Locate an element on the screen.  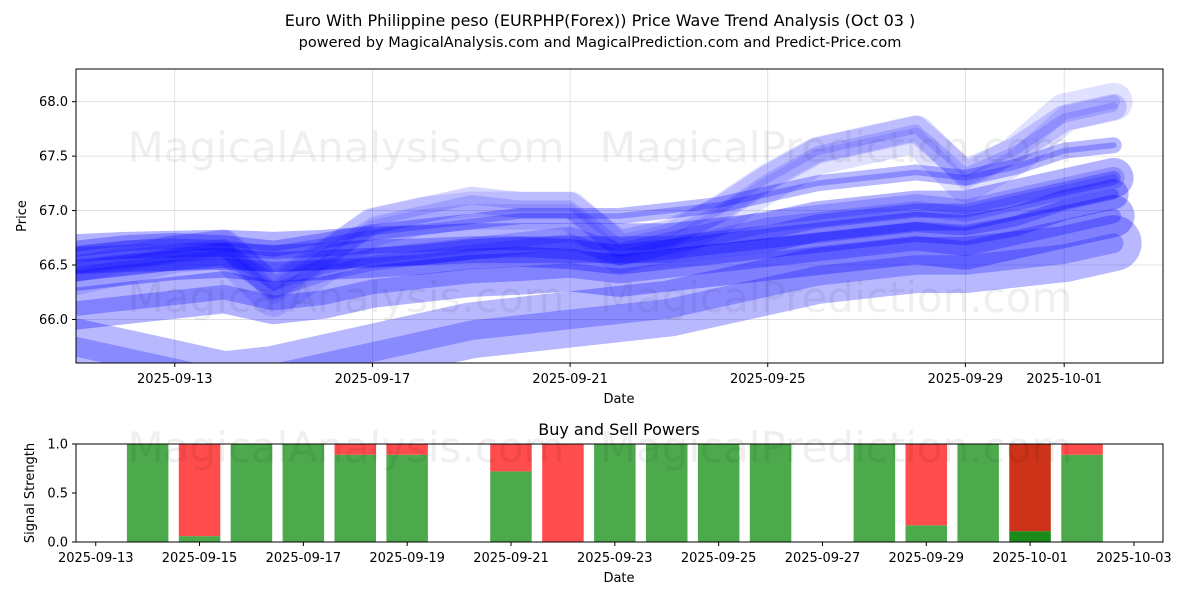
buy-sell-x-tick-label: 2025-09-13 is located at coordinates (96, 558).